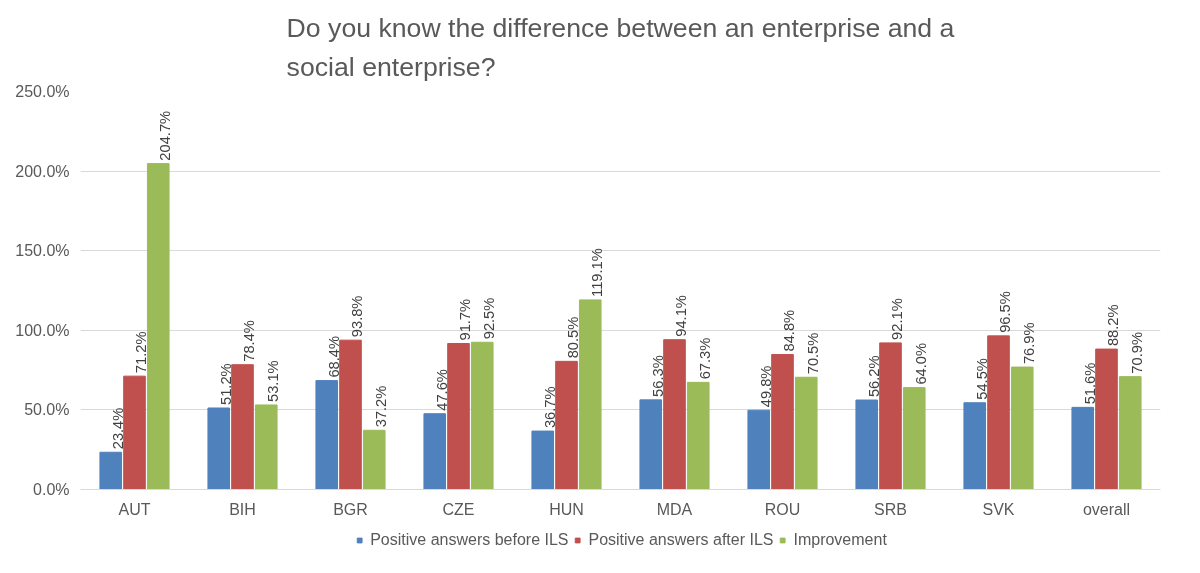 This screenshot has height=573, width=1200. Describe the element at coordinates (657, 376) in the screenshot. I see `data-label: 56.3%` at that location.